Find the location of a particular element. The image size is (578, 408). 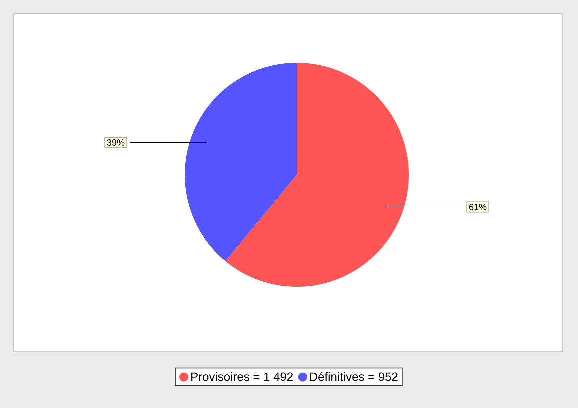

legend-label: Définitives = 952 is located at coordinates (354, 377).